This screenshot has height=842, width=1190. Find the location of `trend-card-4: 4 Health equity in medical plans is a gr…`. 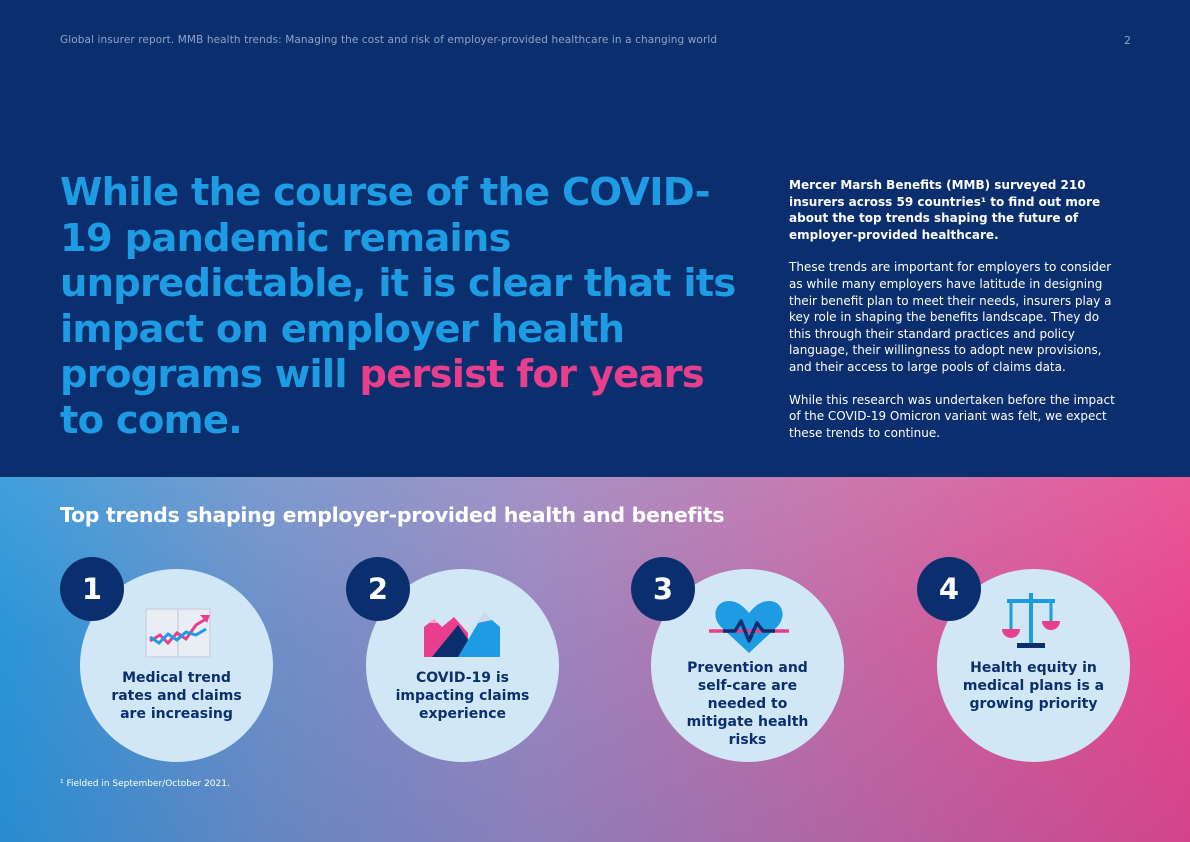

trend-card-4: 4 Health equity in medical plans is a gr… is located at coordinates (1027, 677).